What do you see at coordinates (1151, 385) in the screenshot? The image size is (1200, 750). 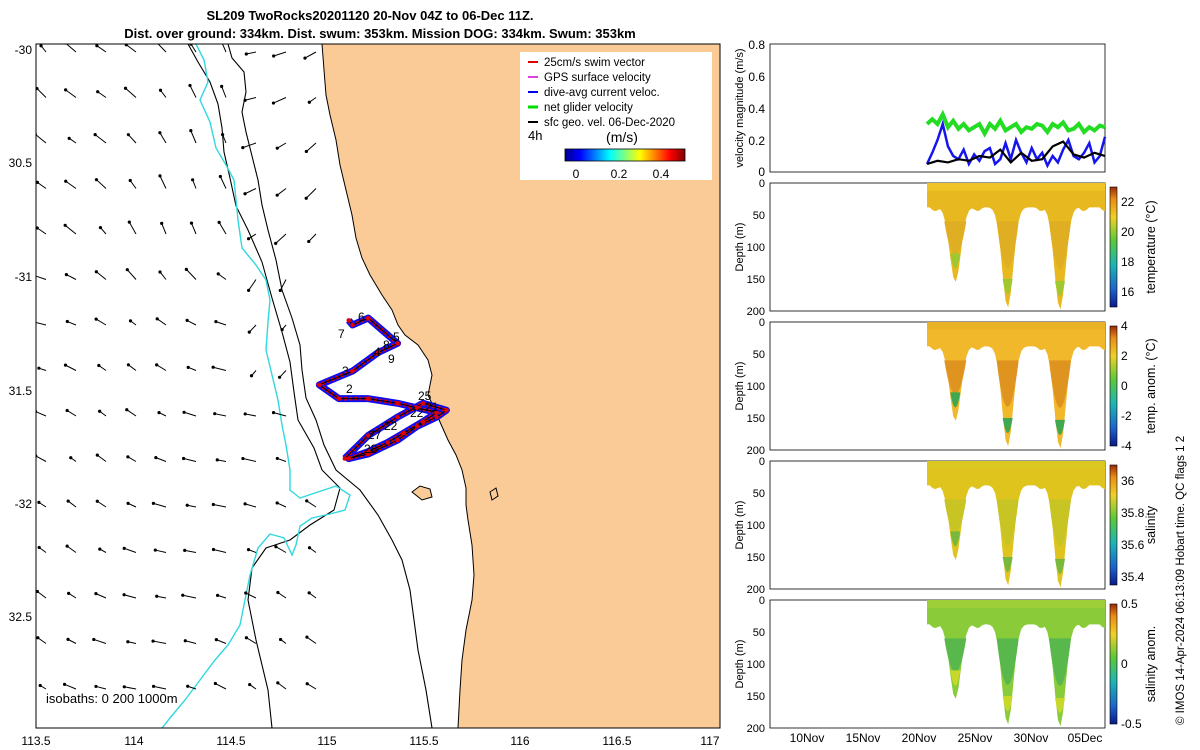 I see `temp_anom-cbar-label: temp. anom. (°C)` at bounding box center [1151, 385].